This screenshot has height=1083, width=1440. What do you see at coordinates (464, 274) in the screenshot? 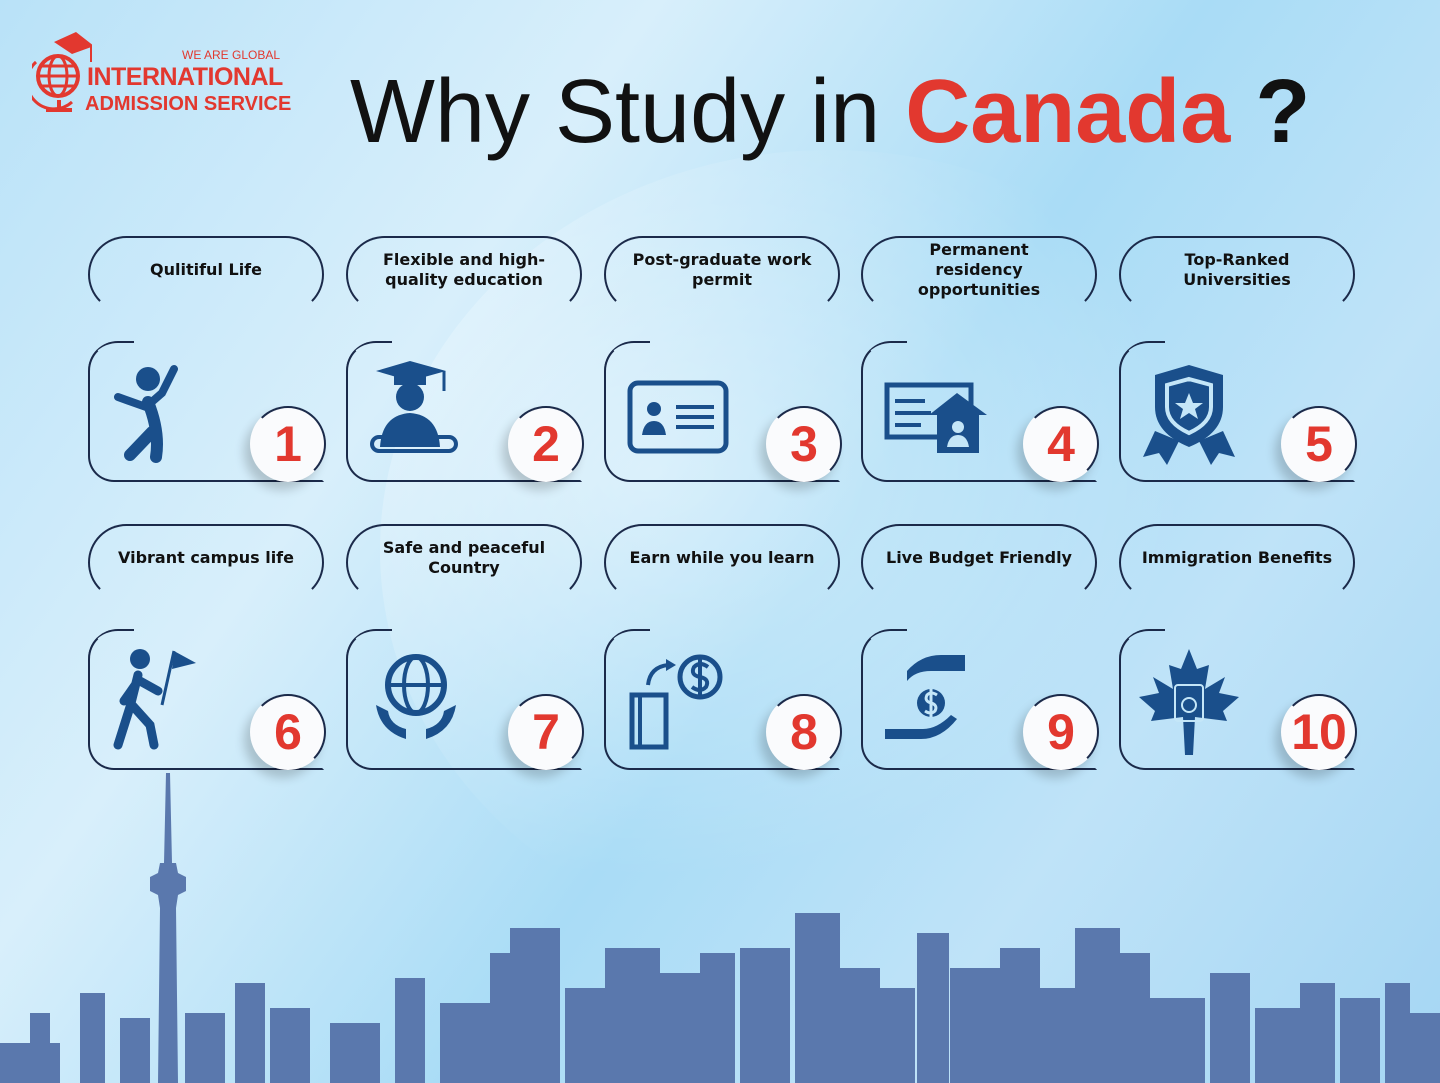
I see `reason-label-2: Flexible and high-quality education` at bounding box center [464, 274].